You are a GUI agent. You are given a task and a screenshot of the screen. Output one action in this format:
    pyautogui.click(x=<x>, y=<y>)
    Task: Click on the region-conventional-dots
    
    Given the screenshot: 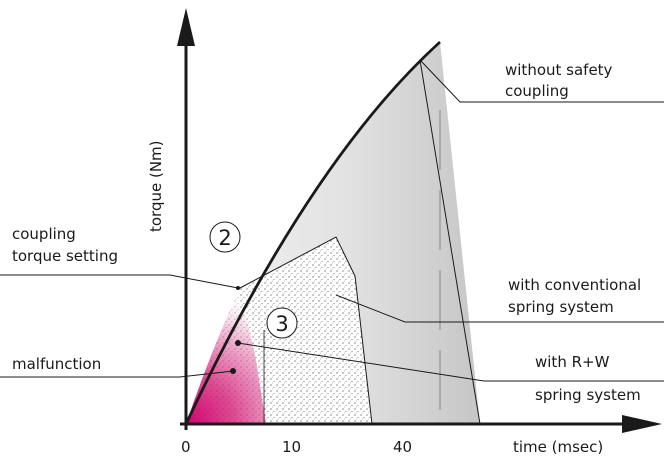 What is the action you would take?
    pyautogui.click(x=306, y=330)
    